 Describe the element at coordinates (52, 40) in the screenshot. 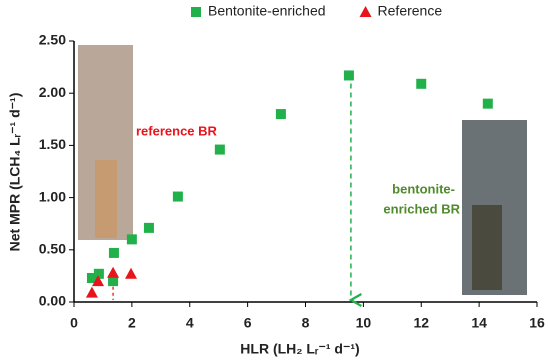

I see `y-tick-label: 2.50` at that location.